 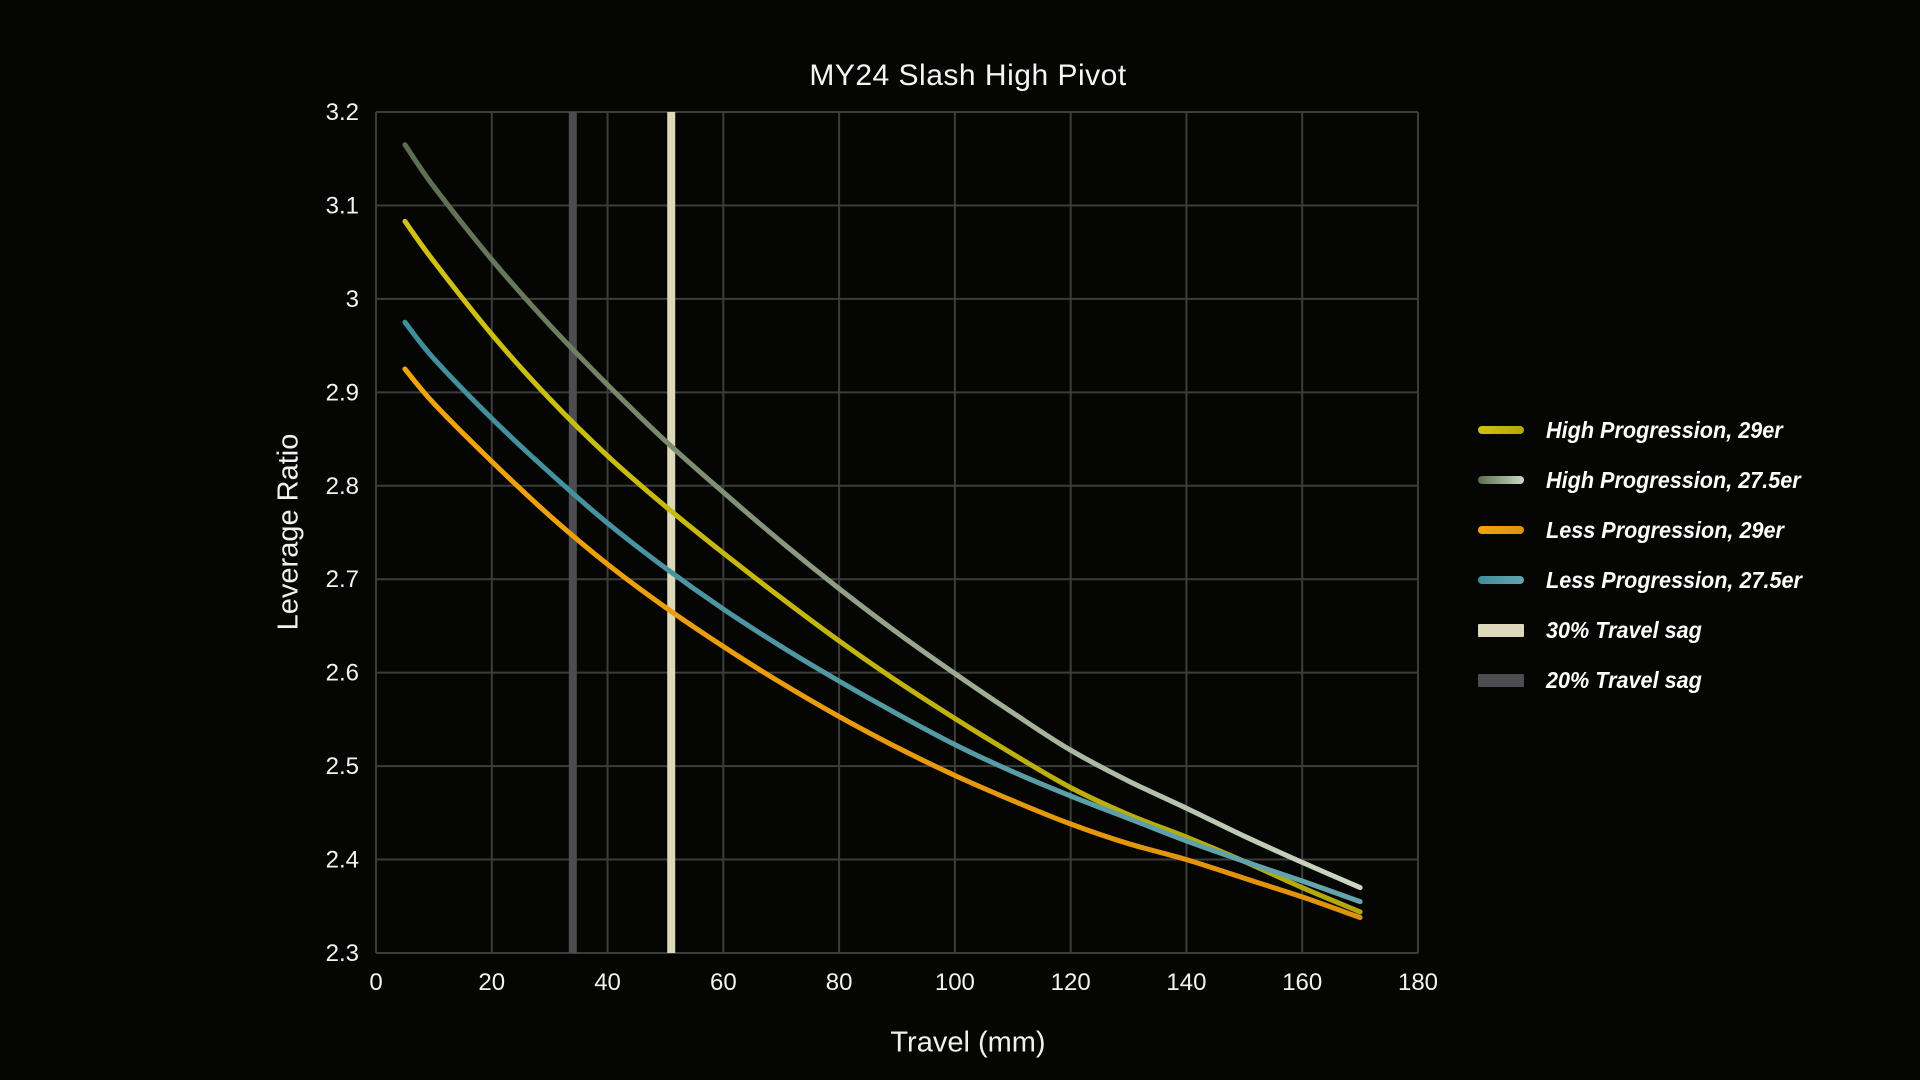 I want to click on legend-item: Less Progression, 29er, so click(x=1648, y=530).